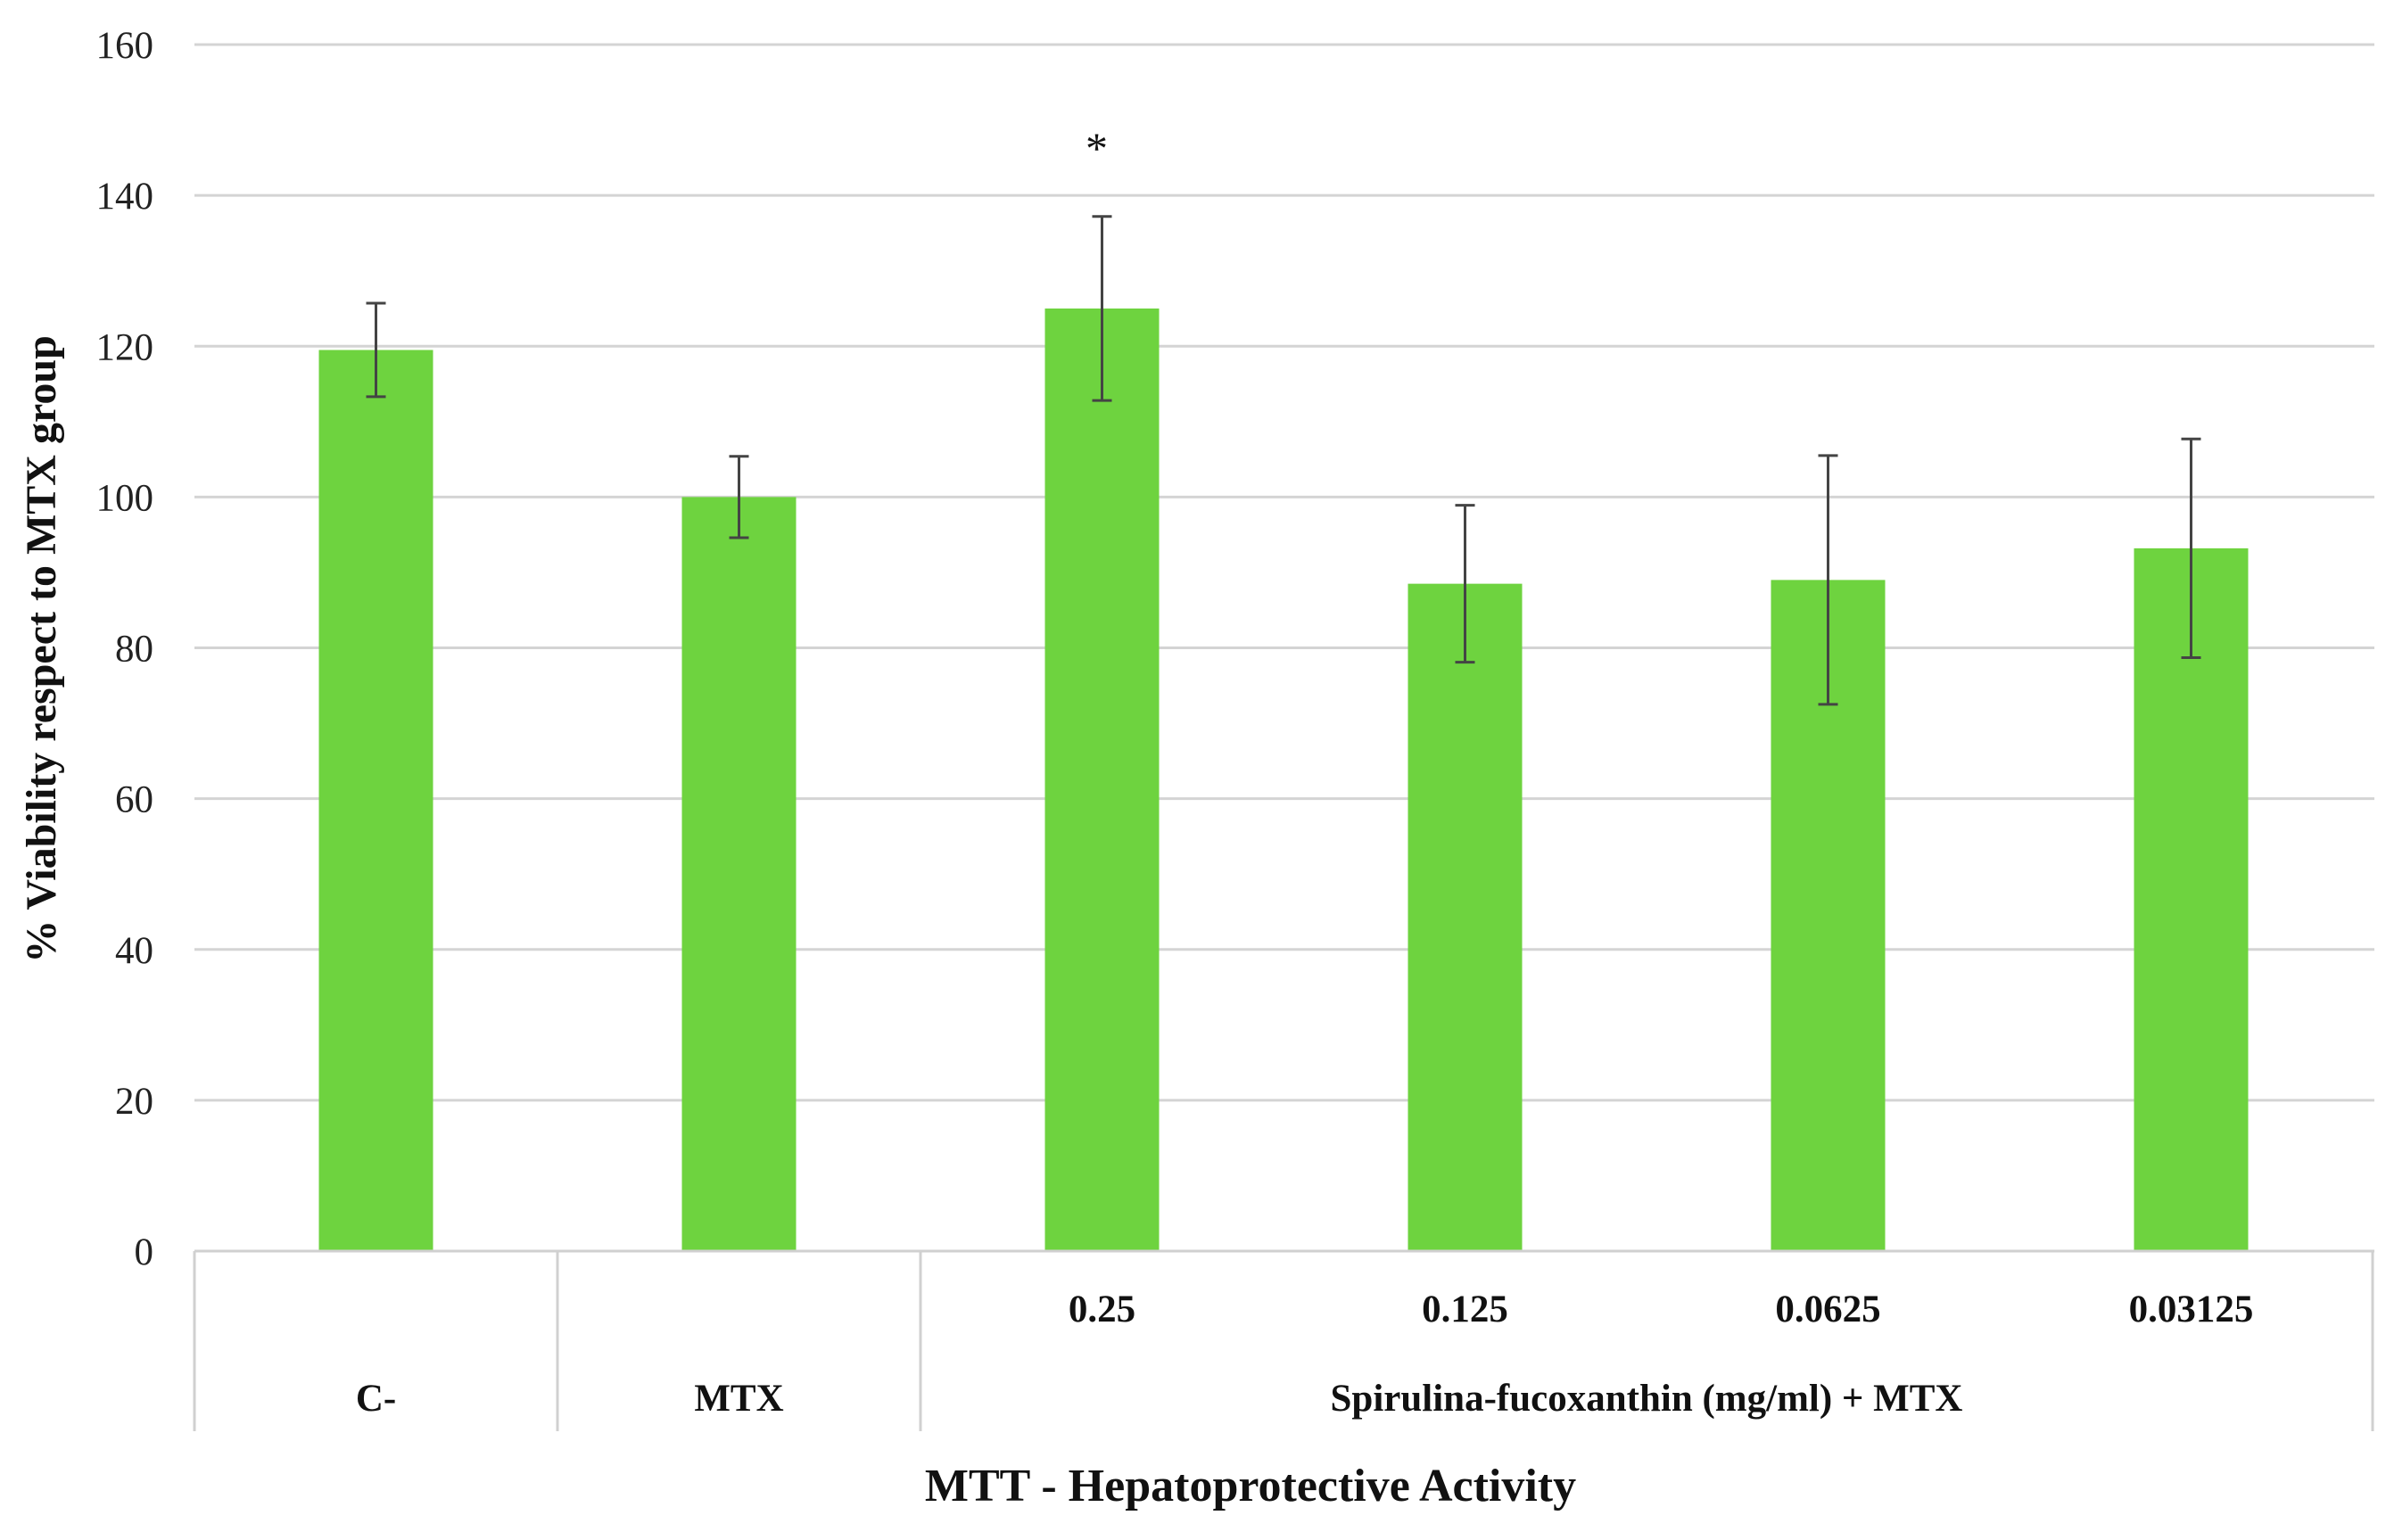 The height and width of the screenshot is (1540, 2394). Describe the element at coordinates (738, 1399) in the screenshot. I see `group-label: MTX` at that location.